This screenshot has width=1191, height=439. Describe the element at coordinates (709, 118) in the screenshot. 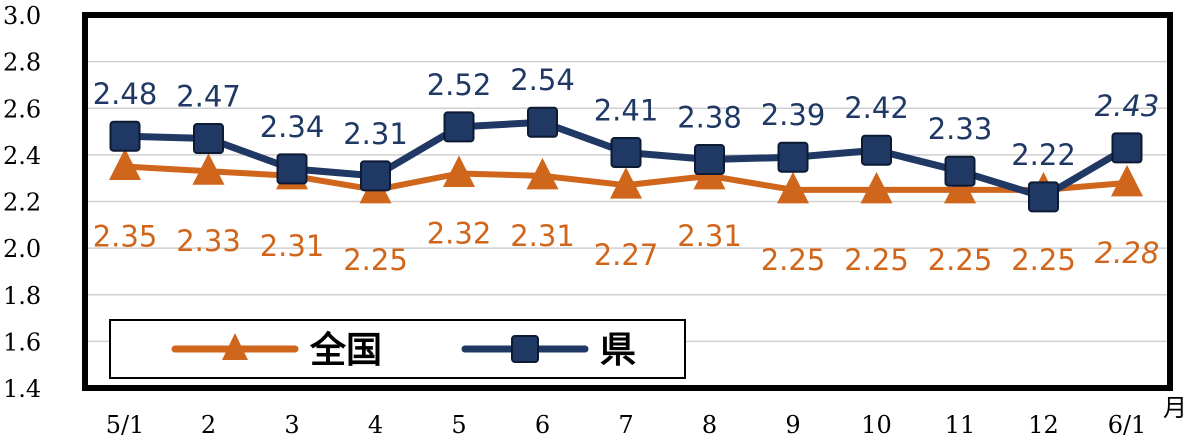

I see `data-label: 2.38` at that location.